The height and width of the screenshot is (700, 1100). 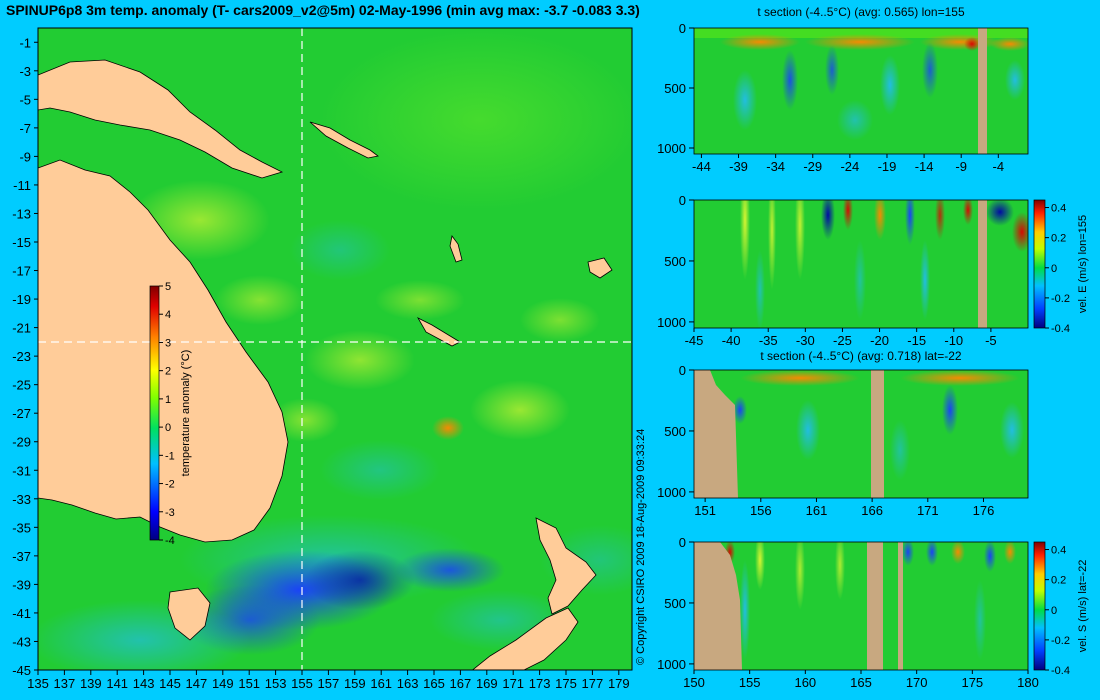 What do you see at coordinates (170, 513) in the screenshot?
I see `colorbar-tick-label: -3` at bounding box center [170, 513].